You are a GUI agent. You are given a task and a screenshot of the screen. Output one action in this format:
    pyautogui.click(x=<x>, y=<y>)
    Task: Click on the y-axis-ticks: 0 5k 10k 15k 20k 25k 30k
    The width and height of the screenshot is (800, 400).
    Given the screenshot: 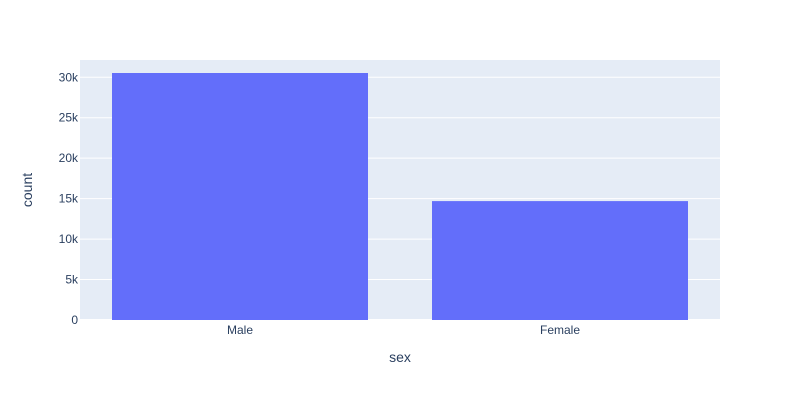 What is the action you would take?
    pyautogui.click(x=69, y=198)
    